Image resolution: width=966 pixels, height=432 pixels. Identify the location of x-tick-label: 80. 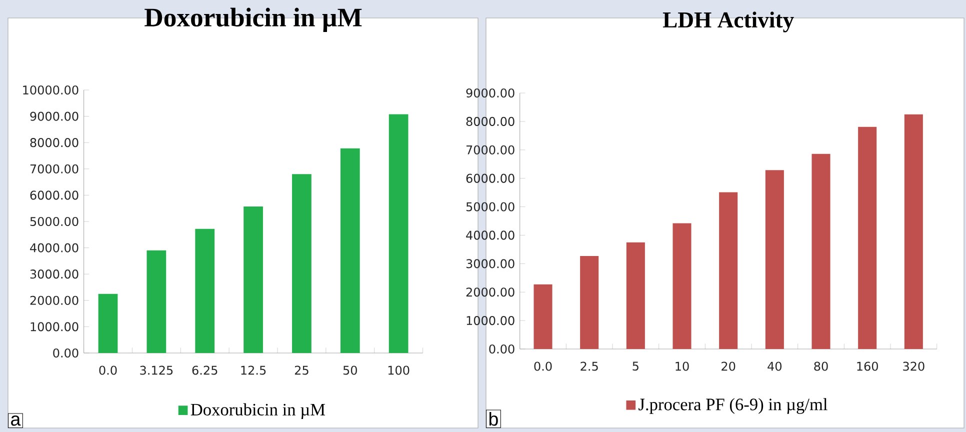
(821, 366).